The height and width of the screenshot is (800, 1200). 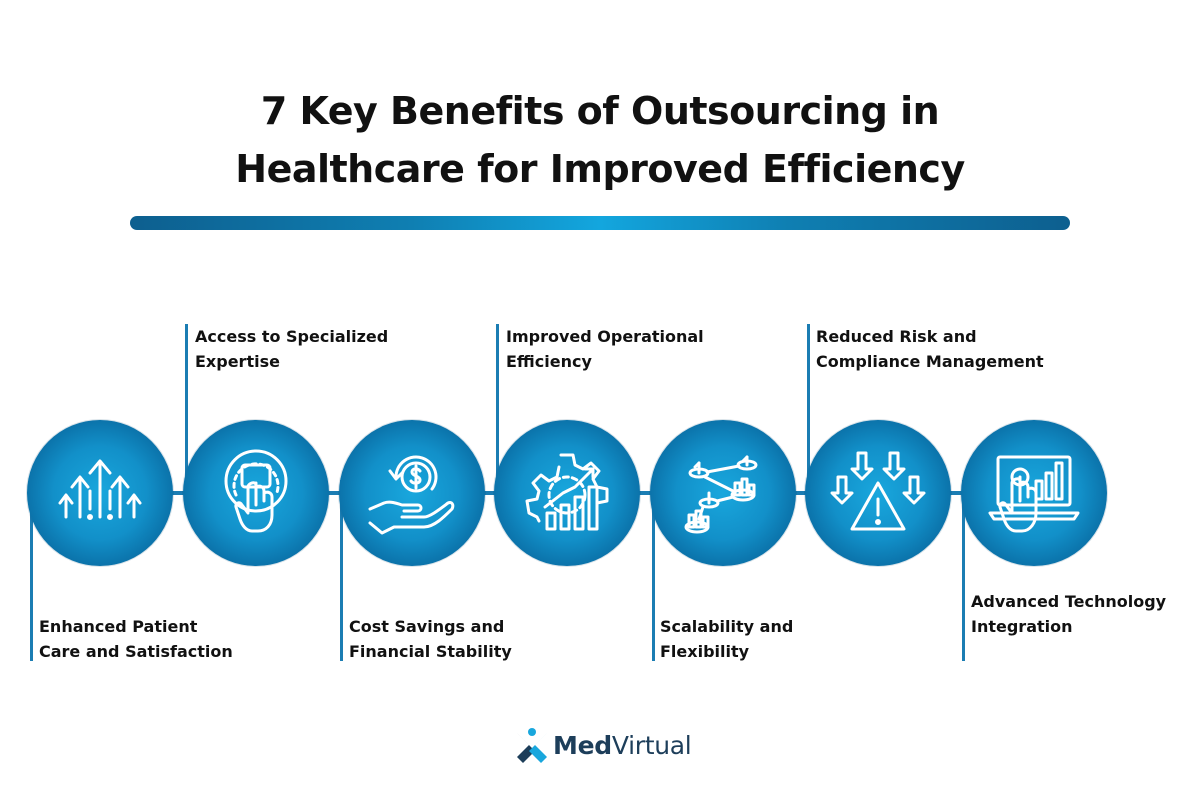 What do you see at coordinates (136, 639) in the screenshot?
I see `benefit-1-label: Enhanced Patient Care and Satisfaction` at bounding box center [136, 639].